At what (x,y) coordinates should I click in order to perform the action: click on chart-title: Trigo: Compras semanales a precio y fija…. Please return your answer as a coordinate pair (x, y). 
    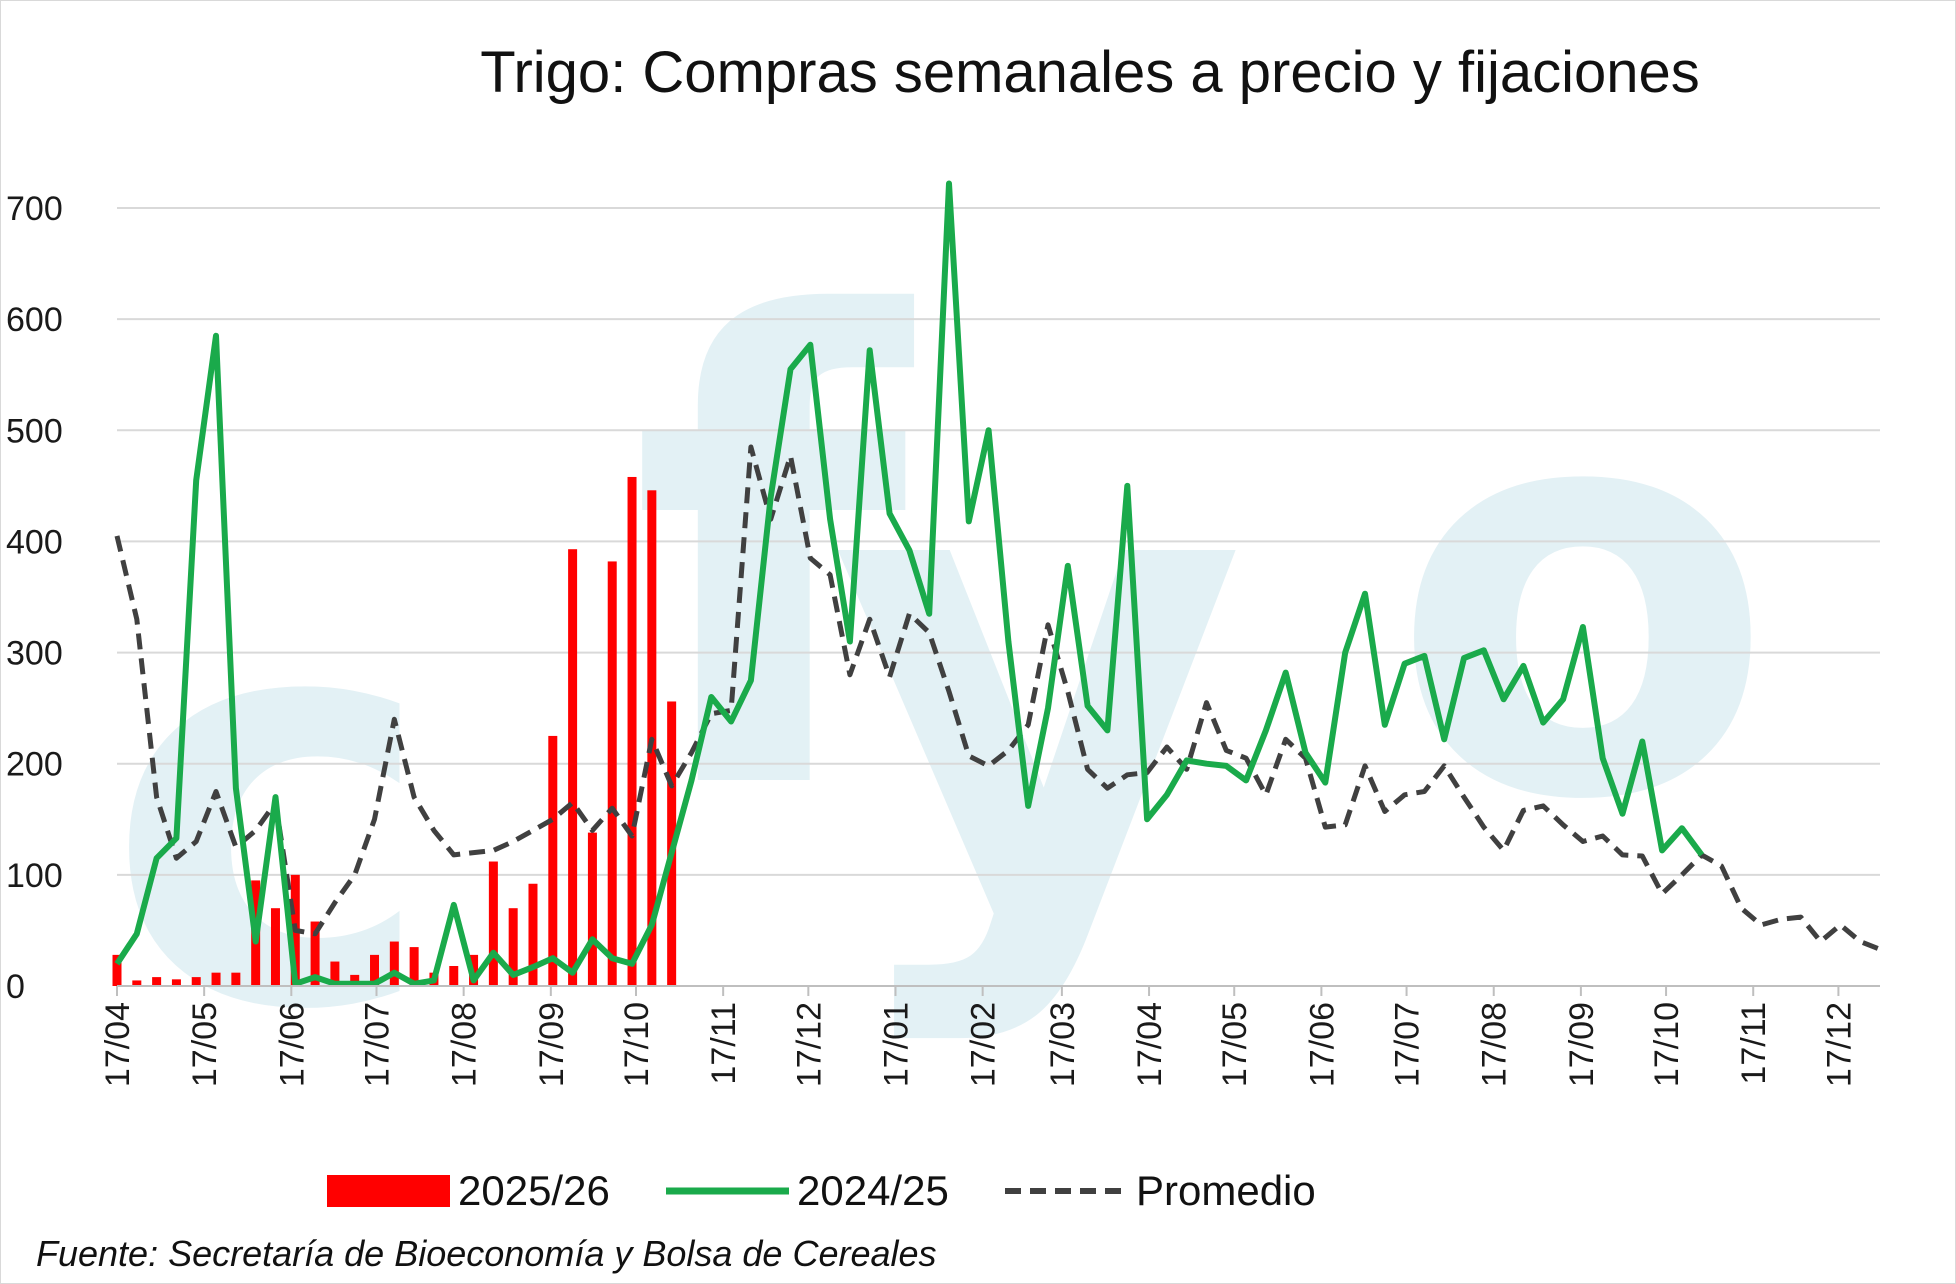
    Looking at the image, I should click on (1090, 72).